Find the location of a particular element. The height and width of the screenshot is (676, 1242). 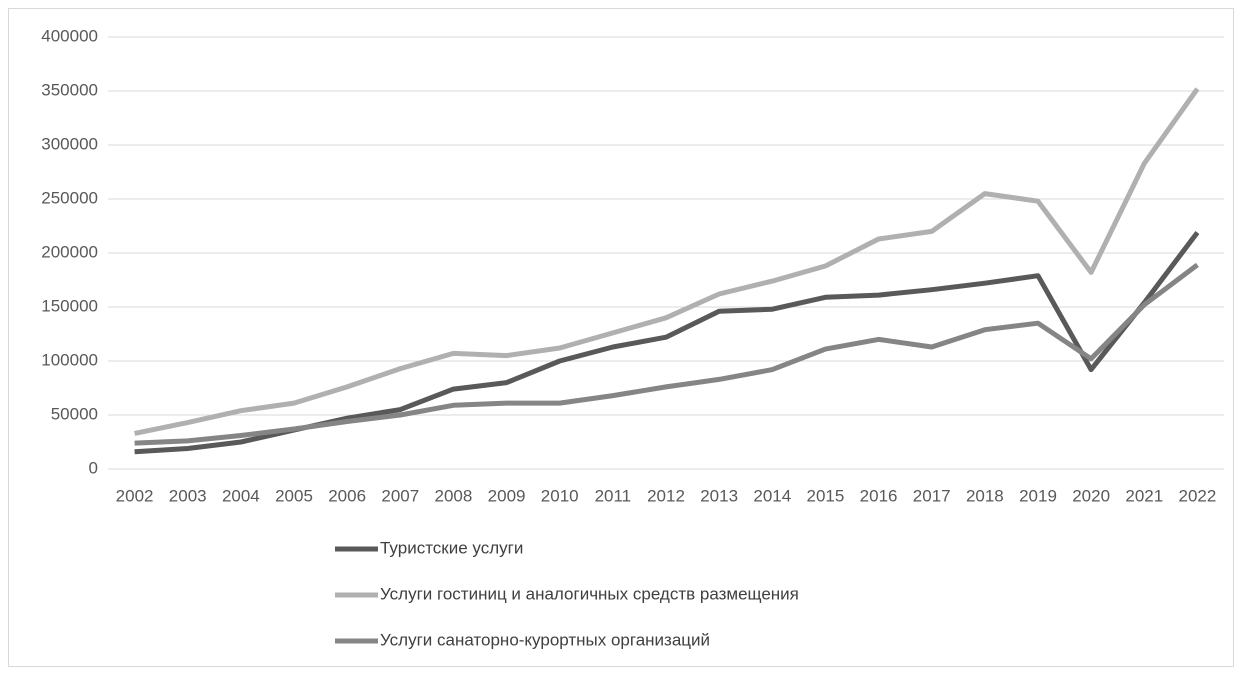

y-tick-label: 200000 is located at coordinates (69, 251).